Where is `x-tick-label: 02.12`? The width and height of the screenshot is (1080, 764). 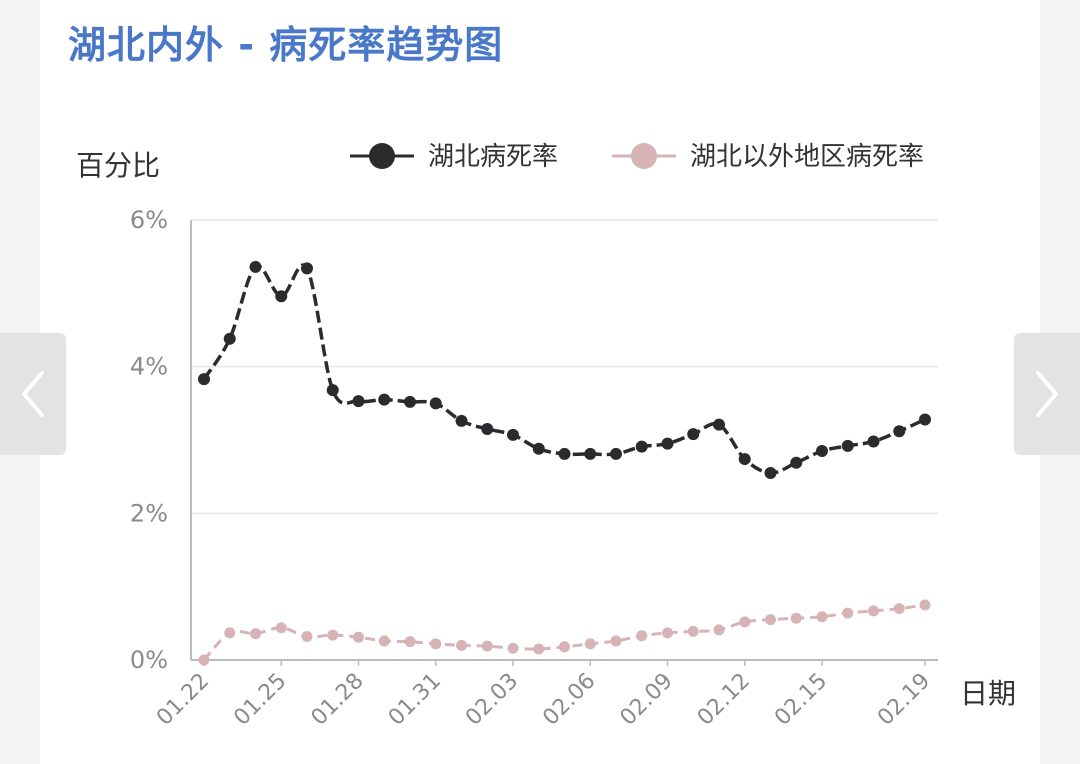
x-tick-label: 02.12 is located at coordinates (724, 700).